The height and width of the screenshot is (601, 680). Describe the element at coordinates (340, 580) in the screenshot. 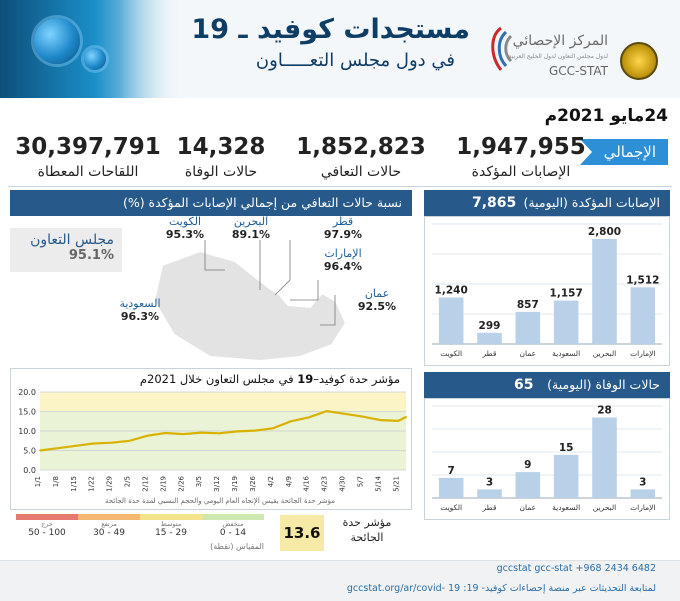

I see `footer` at that location.